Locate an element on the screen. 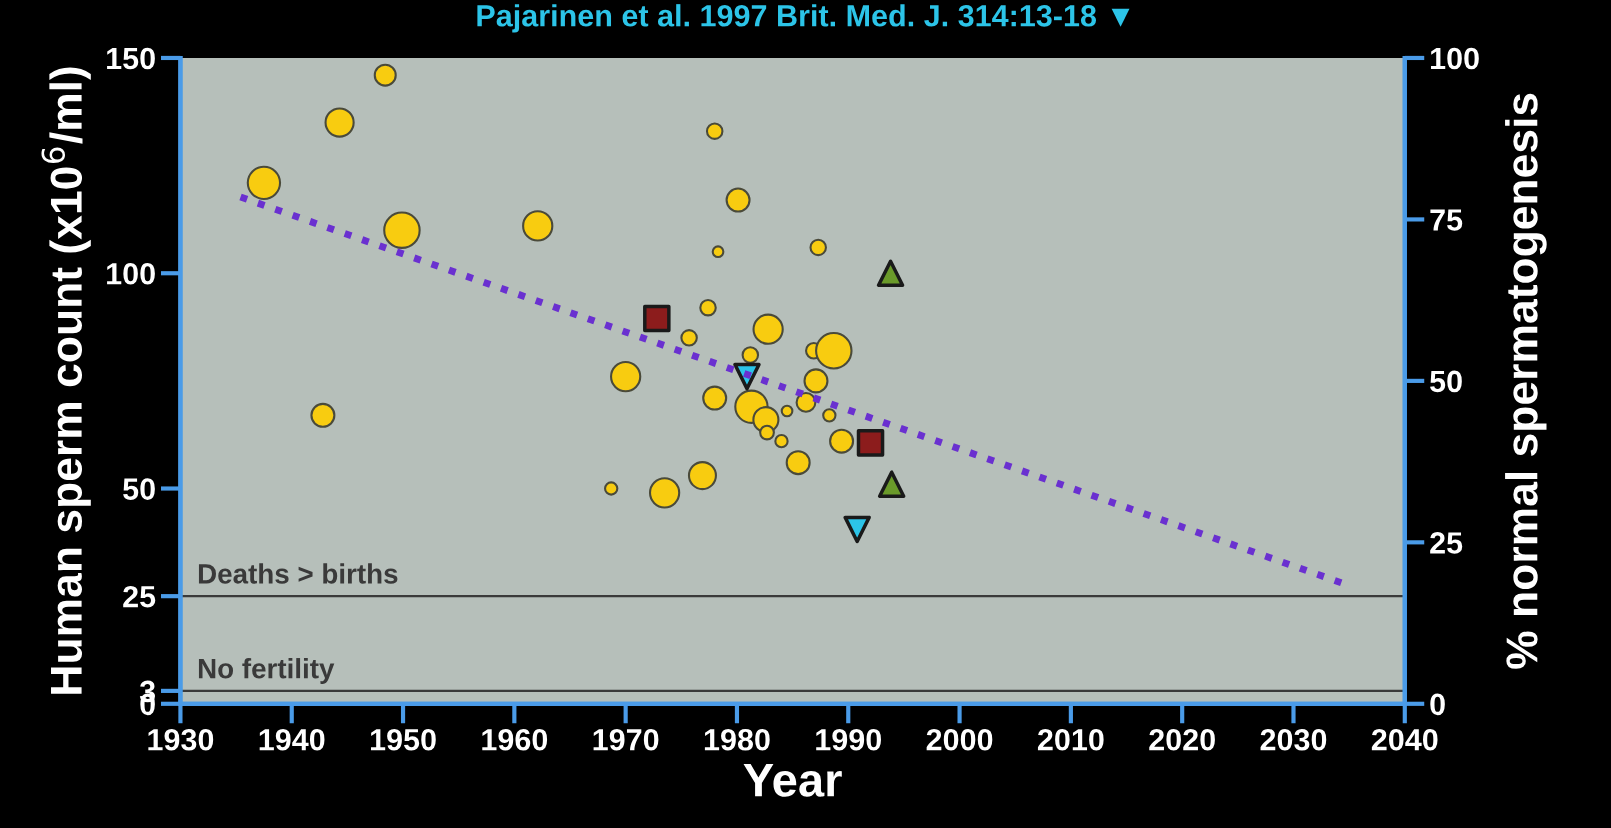 The image size is (1611, 828). x-tick-label: 2040 is located at coordinates (1404, 739).